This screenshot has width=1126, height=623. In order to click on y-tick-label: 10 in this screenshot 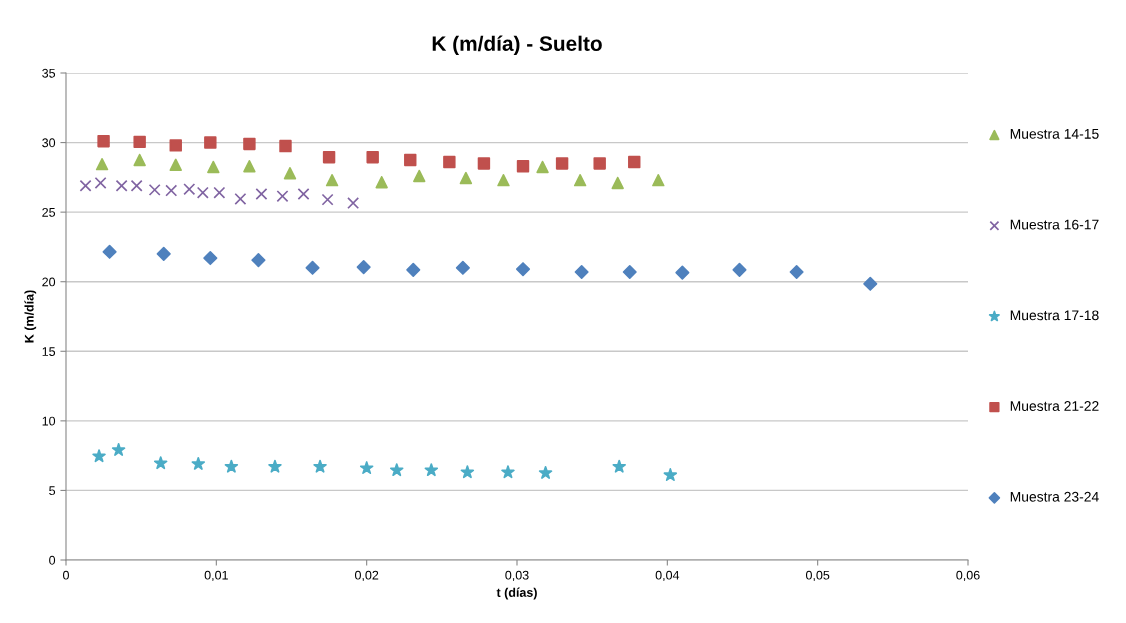, I will do `click(49, 421)`.